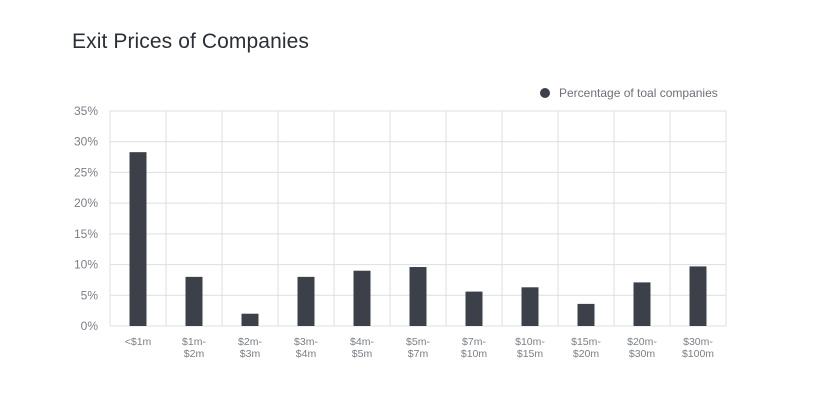  I want to click on x-tick-label: $2m-$3m, so click(250, 348).